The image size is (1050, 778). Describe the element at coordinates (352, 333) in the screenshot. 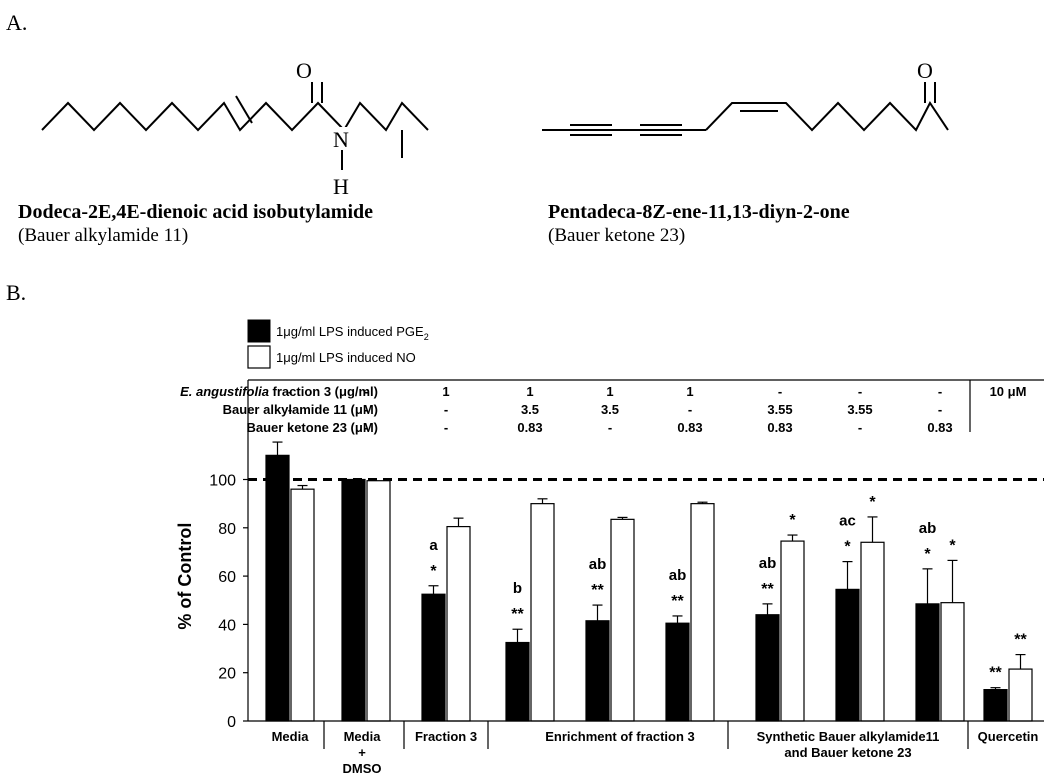

I see `legend-label-pge2: 1μg/ml LPS induced PGE2` at that location.